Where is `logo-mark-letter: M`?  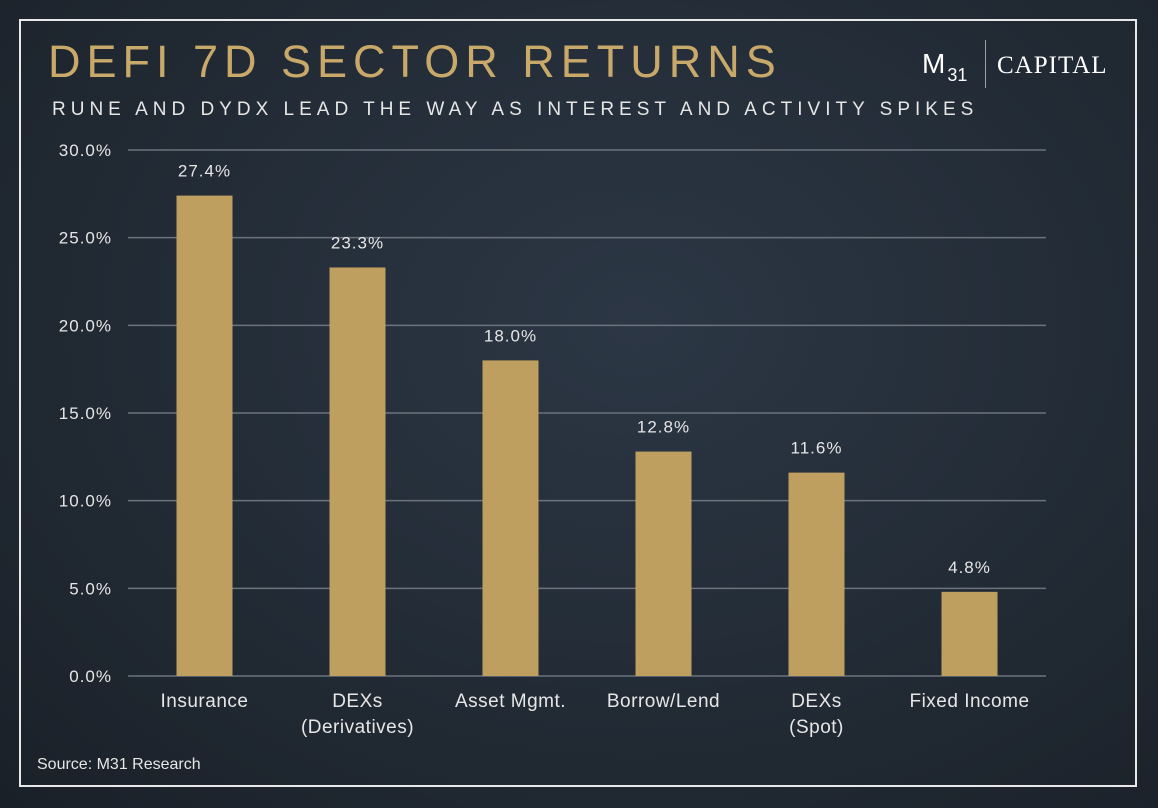 logo-mark-letter: M is located at coordinates (934, 63).